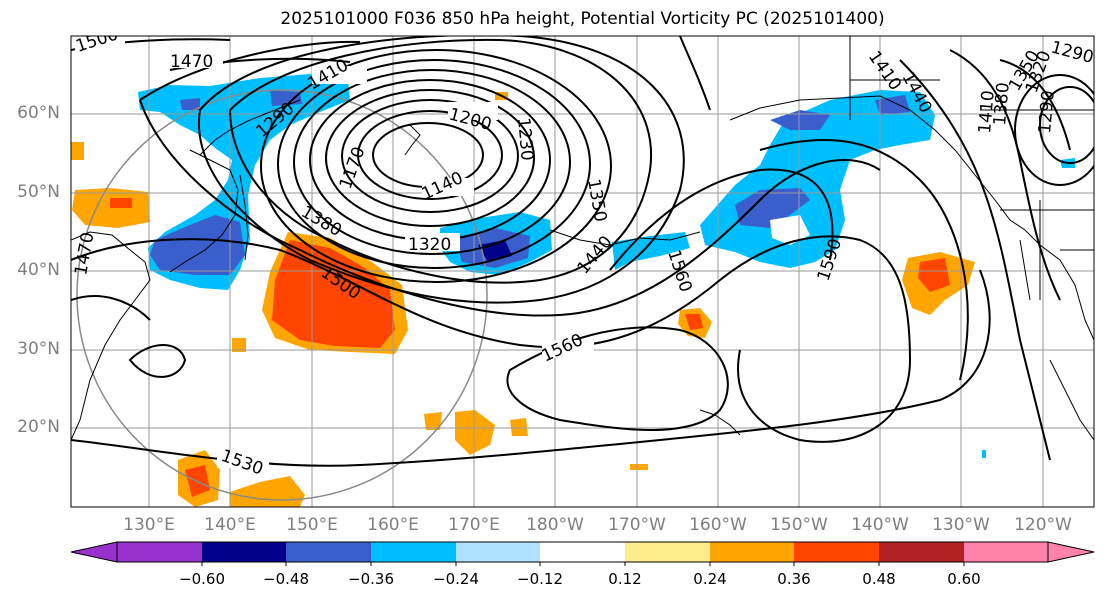 This screenshot has width=1105, height=601. Describe the element at coordinates (312, 525) in the screenshot. I see `lon-label: 150°E` at that location.